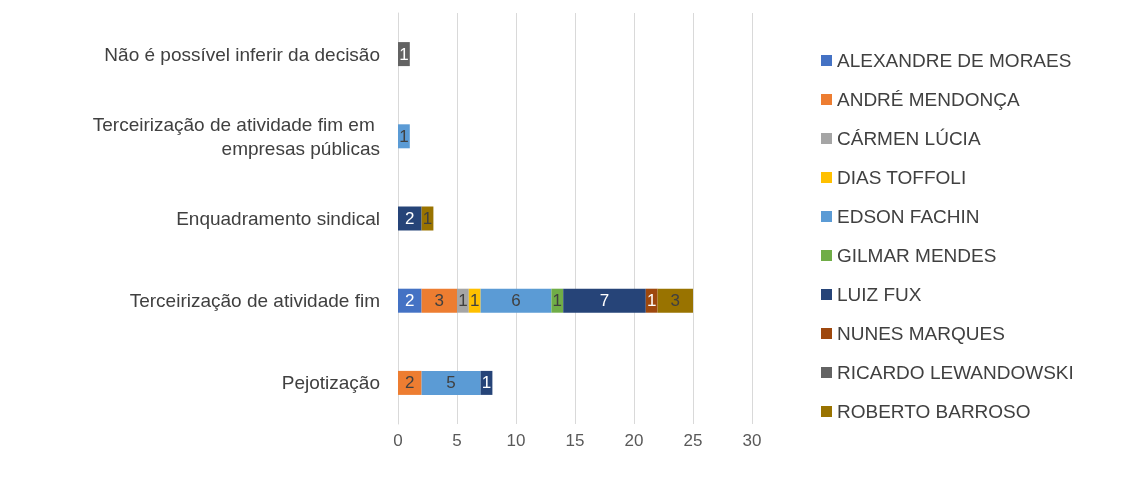 The height and width of the screenshot is (490, 1129). Describe the element at coordinates (693, 440) in the screenshot. I see `x-tick-label: 25` at that location.